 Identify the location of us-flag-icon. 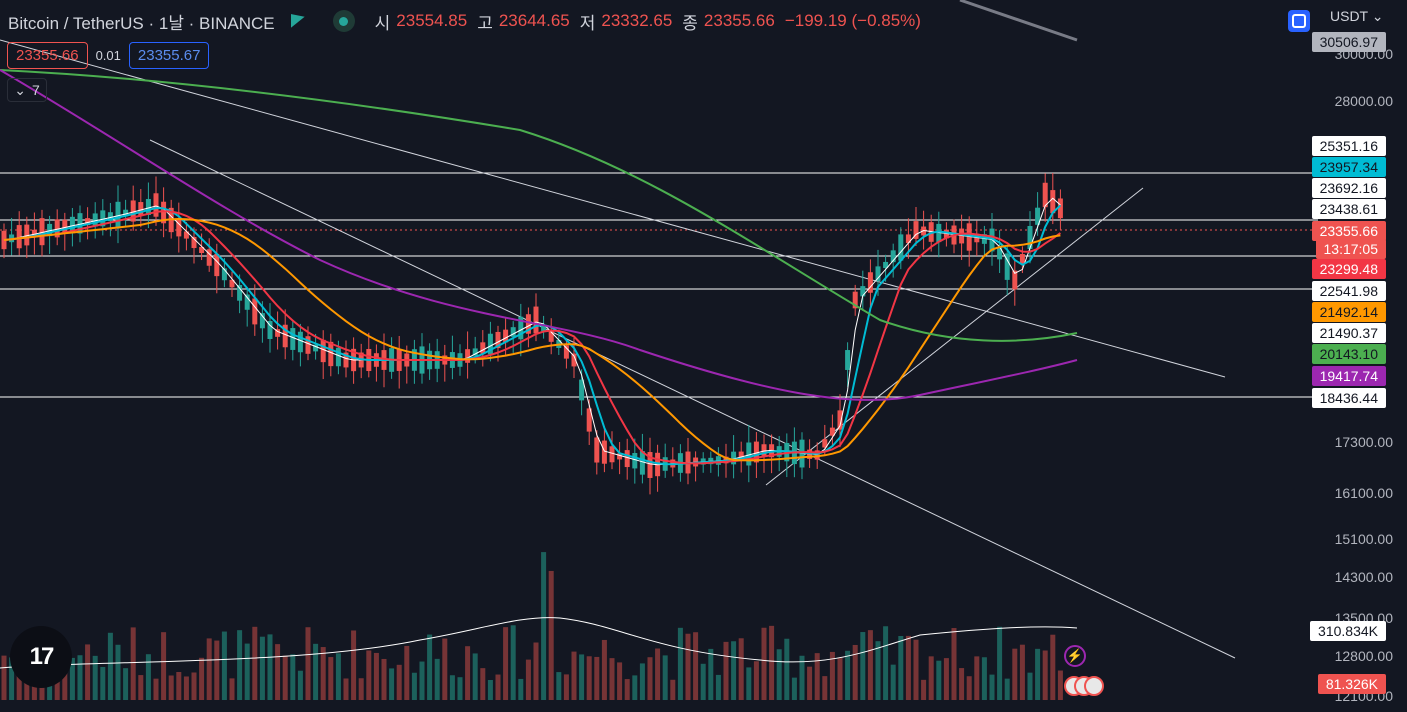
(1094, 686).